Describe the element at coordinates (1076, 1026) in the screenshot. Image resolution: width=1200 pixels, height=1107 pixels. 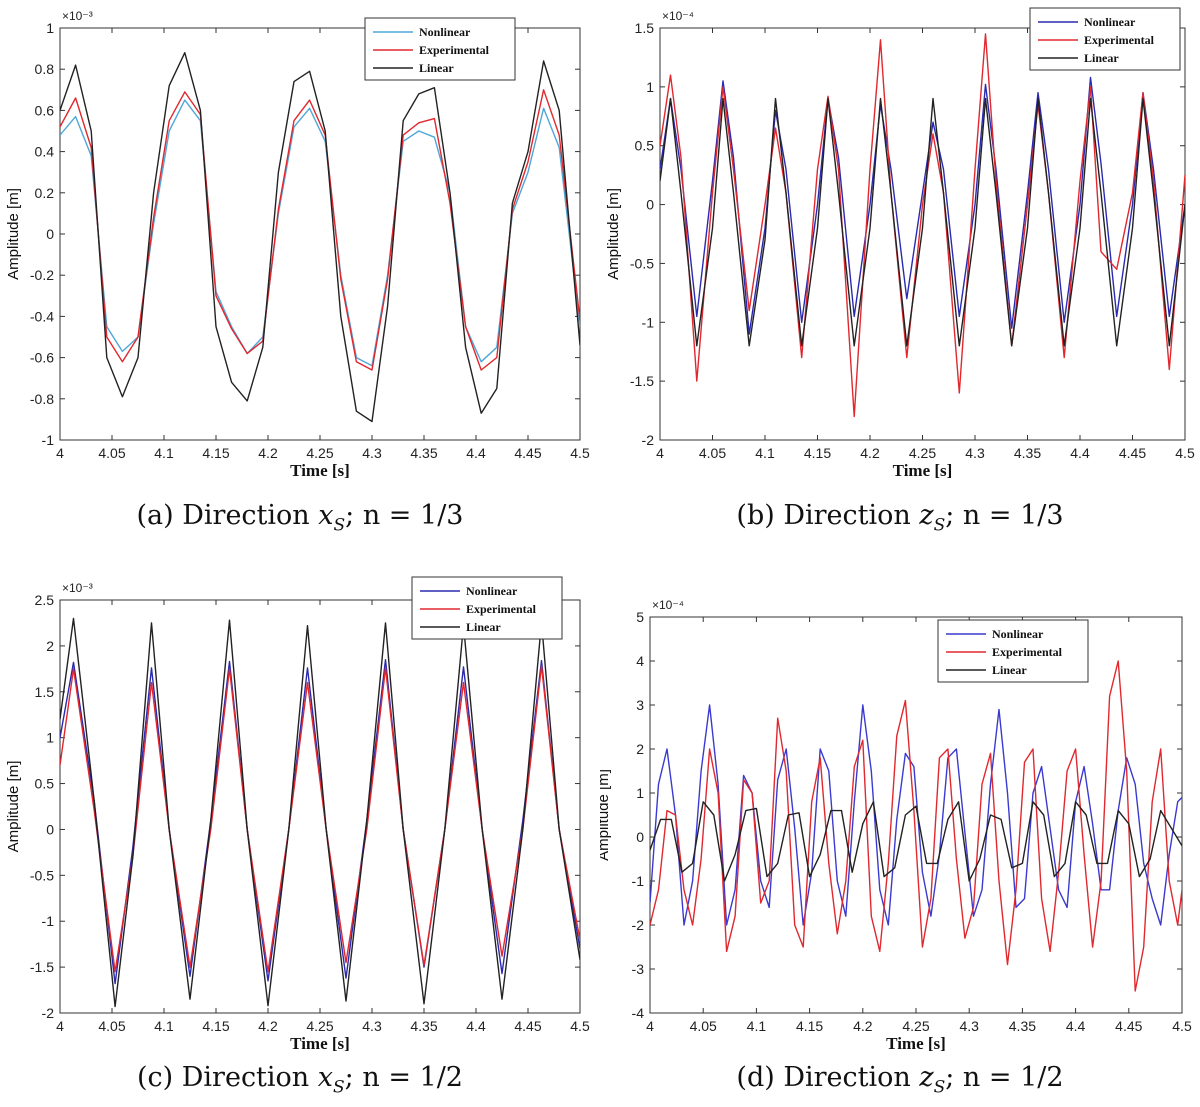
I see `x-tick-label: 4.4` at that location.